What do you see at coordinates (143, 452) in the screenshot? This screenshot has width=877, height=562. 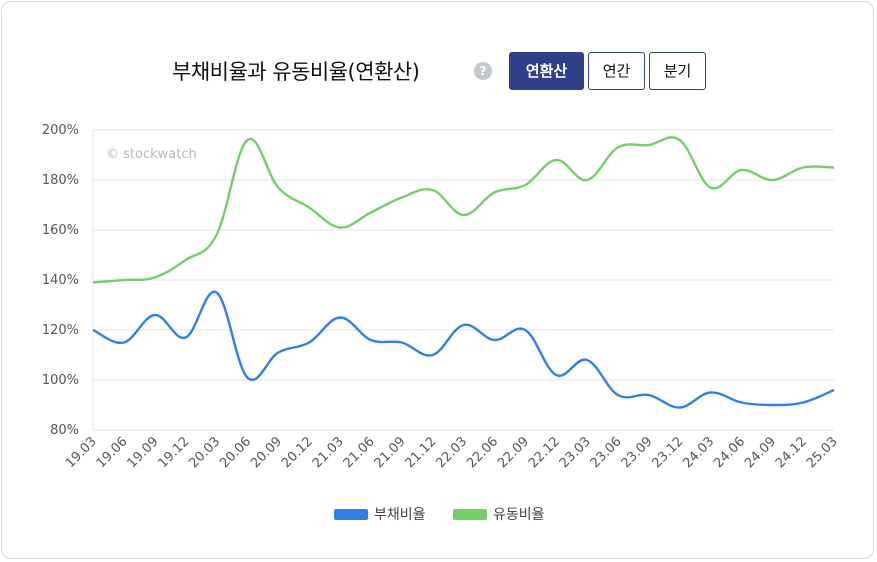 I see `x-tick-label: 19.09` at bounding box center [143, 452].